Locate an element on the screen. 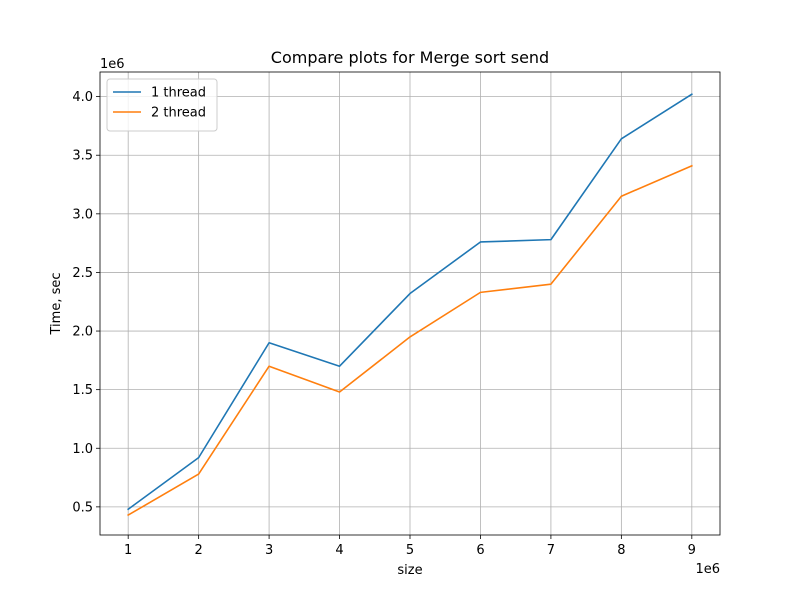 Image resolution: width=800 pixels, height=600 pixels. y-tick-label: 3.0 is located at coordinates (82, 214).